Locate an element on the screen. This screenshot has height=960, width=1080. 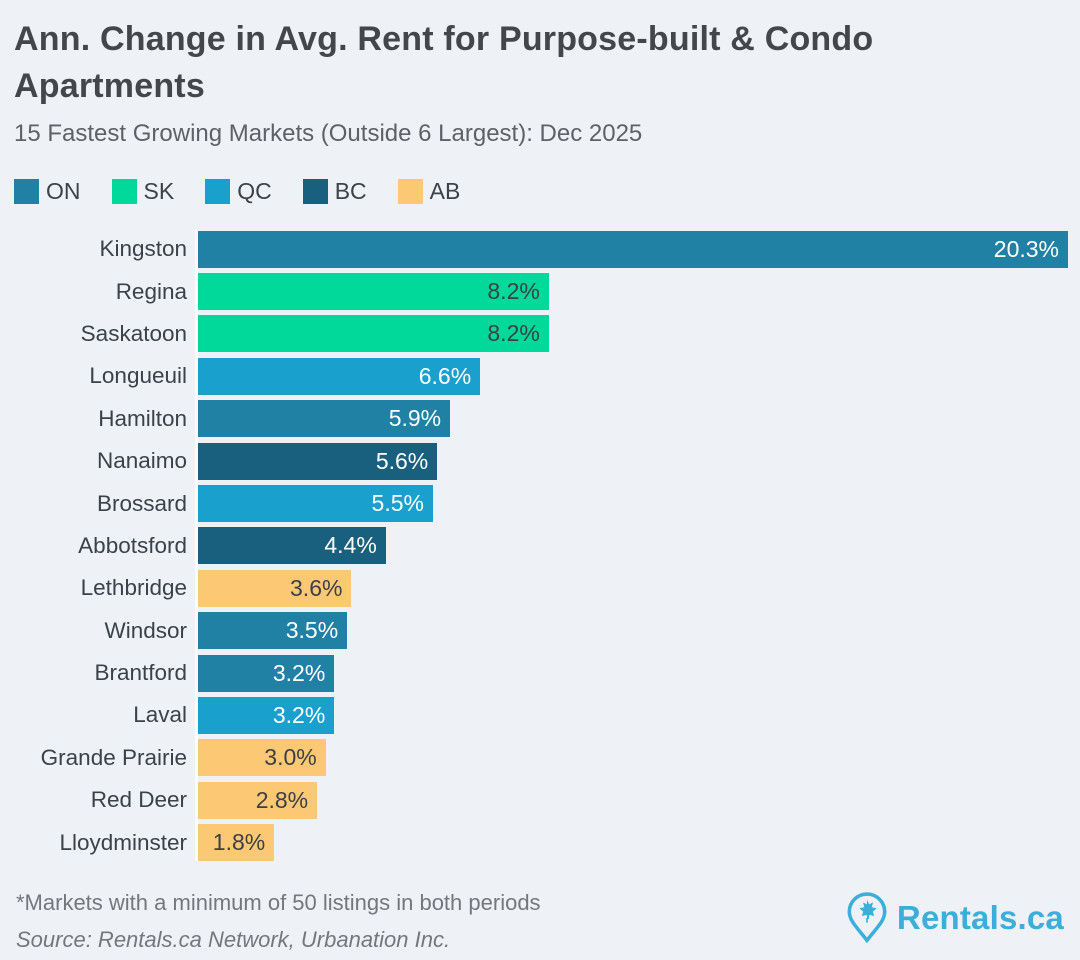
bar-value-label: 3.0% is located at coordinates (290, 757).